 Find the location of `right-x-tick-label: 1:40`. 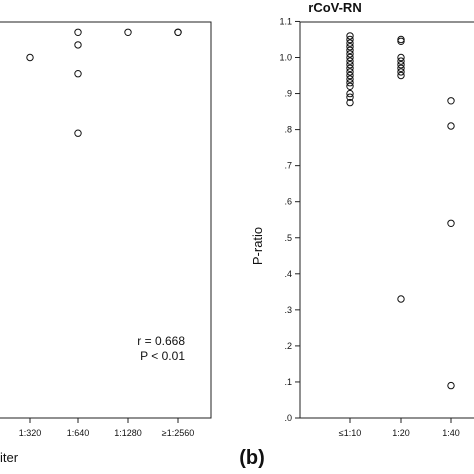

right-x-tick-label: 1:40 is located at coordinates (451, 433).